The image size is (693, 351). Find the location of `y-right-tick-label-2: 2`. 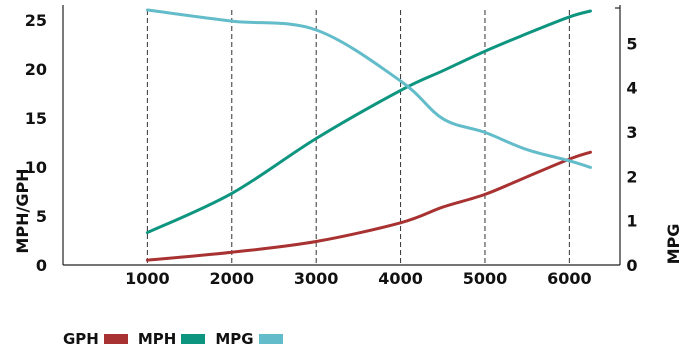

y-right-tick-label-2: 2 is located at coordinates (631, 176).